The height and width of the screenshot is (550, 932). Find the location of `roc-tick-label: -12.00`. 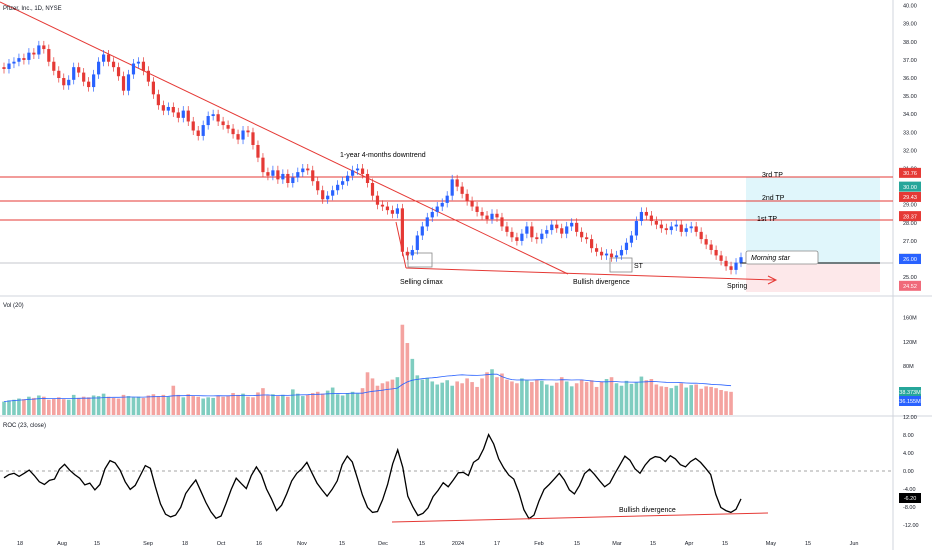

roc-tick-label: -12.00 is located at coordinates (911, 526).